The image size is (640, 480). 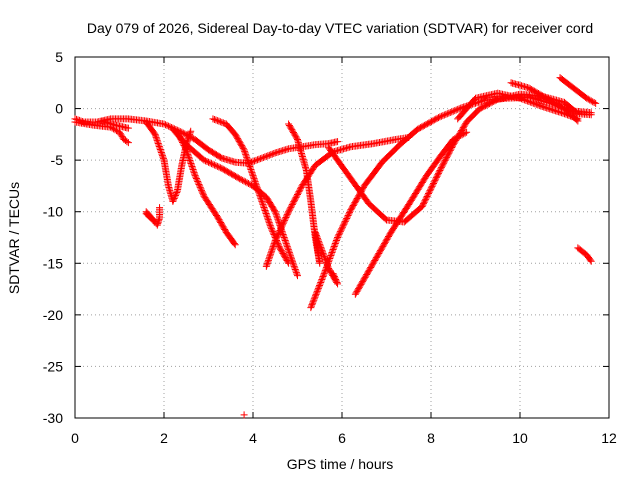 I want to click on y-tick-label: -5, so click(x=57, y=160).